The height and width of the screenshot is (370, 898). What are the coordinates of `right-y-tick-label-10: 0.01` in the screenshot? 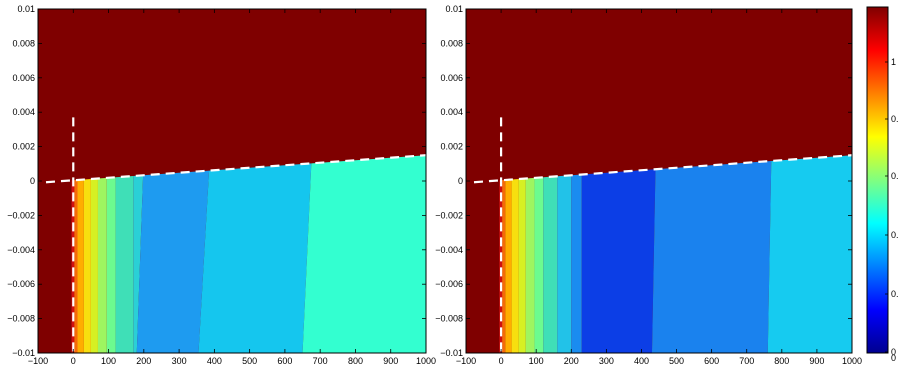 It's located at (454, 9).